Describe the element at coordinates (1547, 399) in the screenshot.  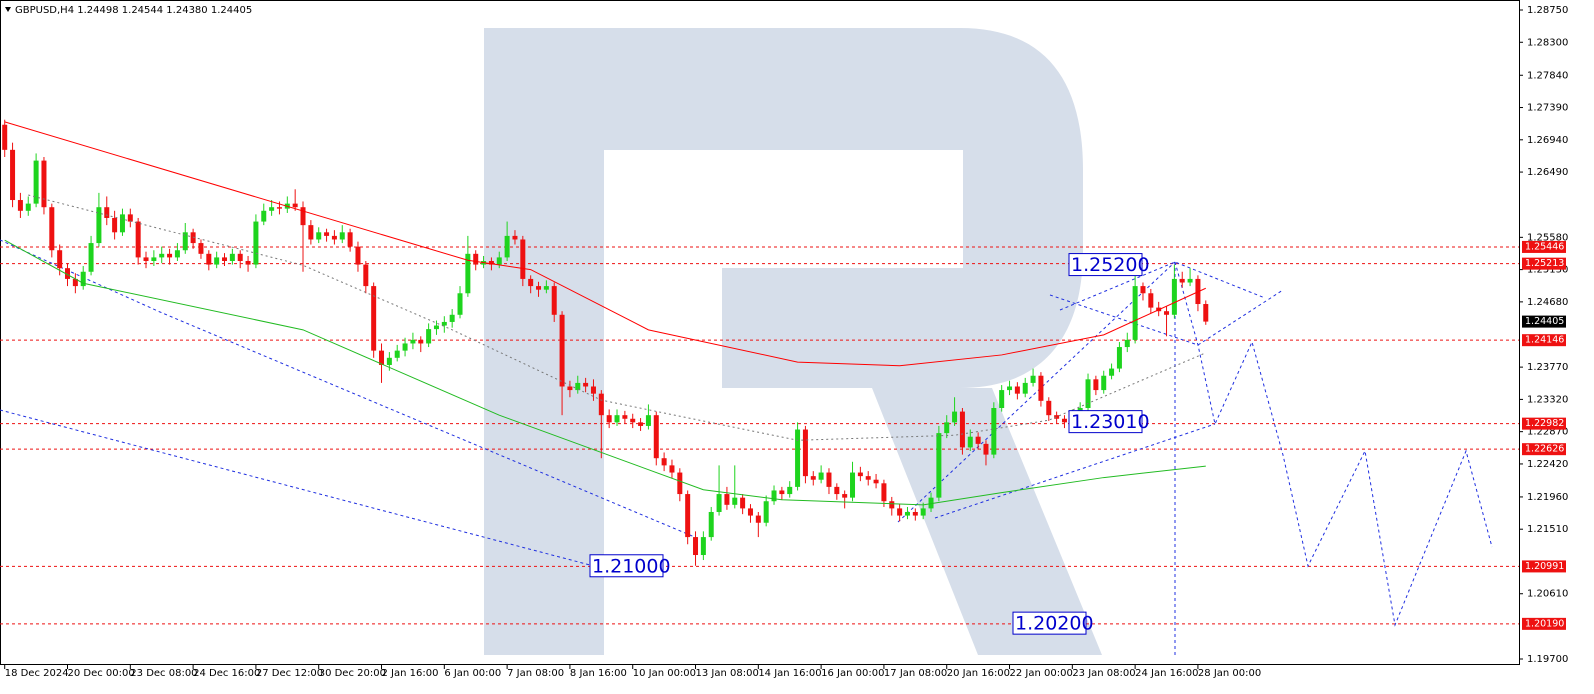
I see `y-tick-label: 1.23320` at that location.